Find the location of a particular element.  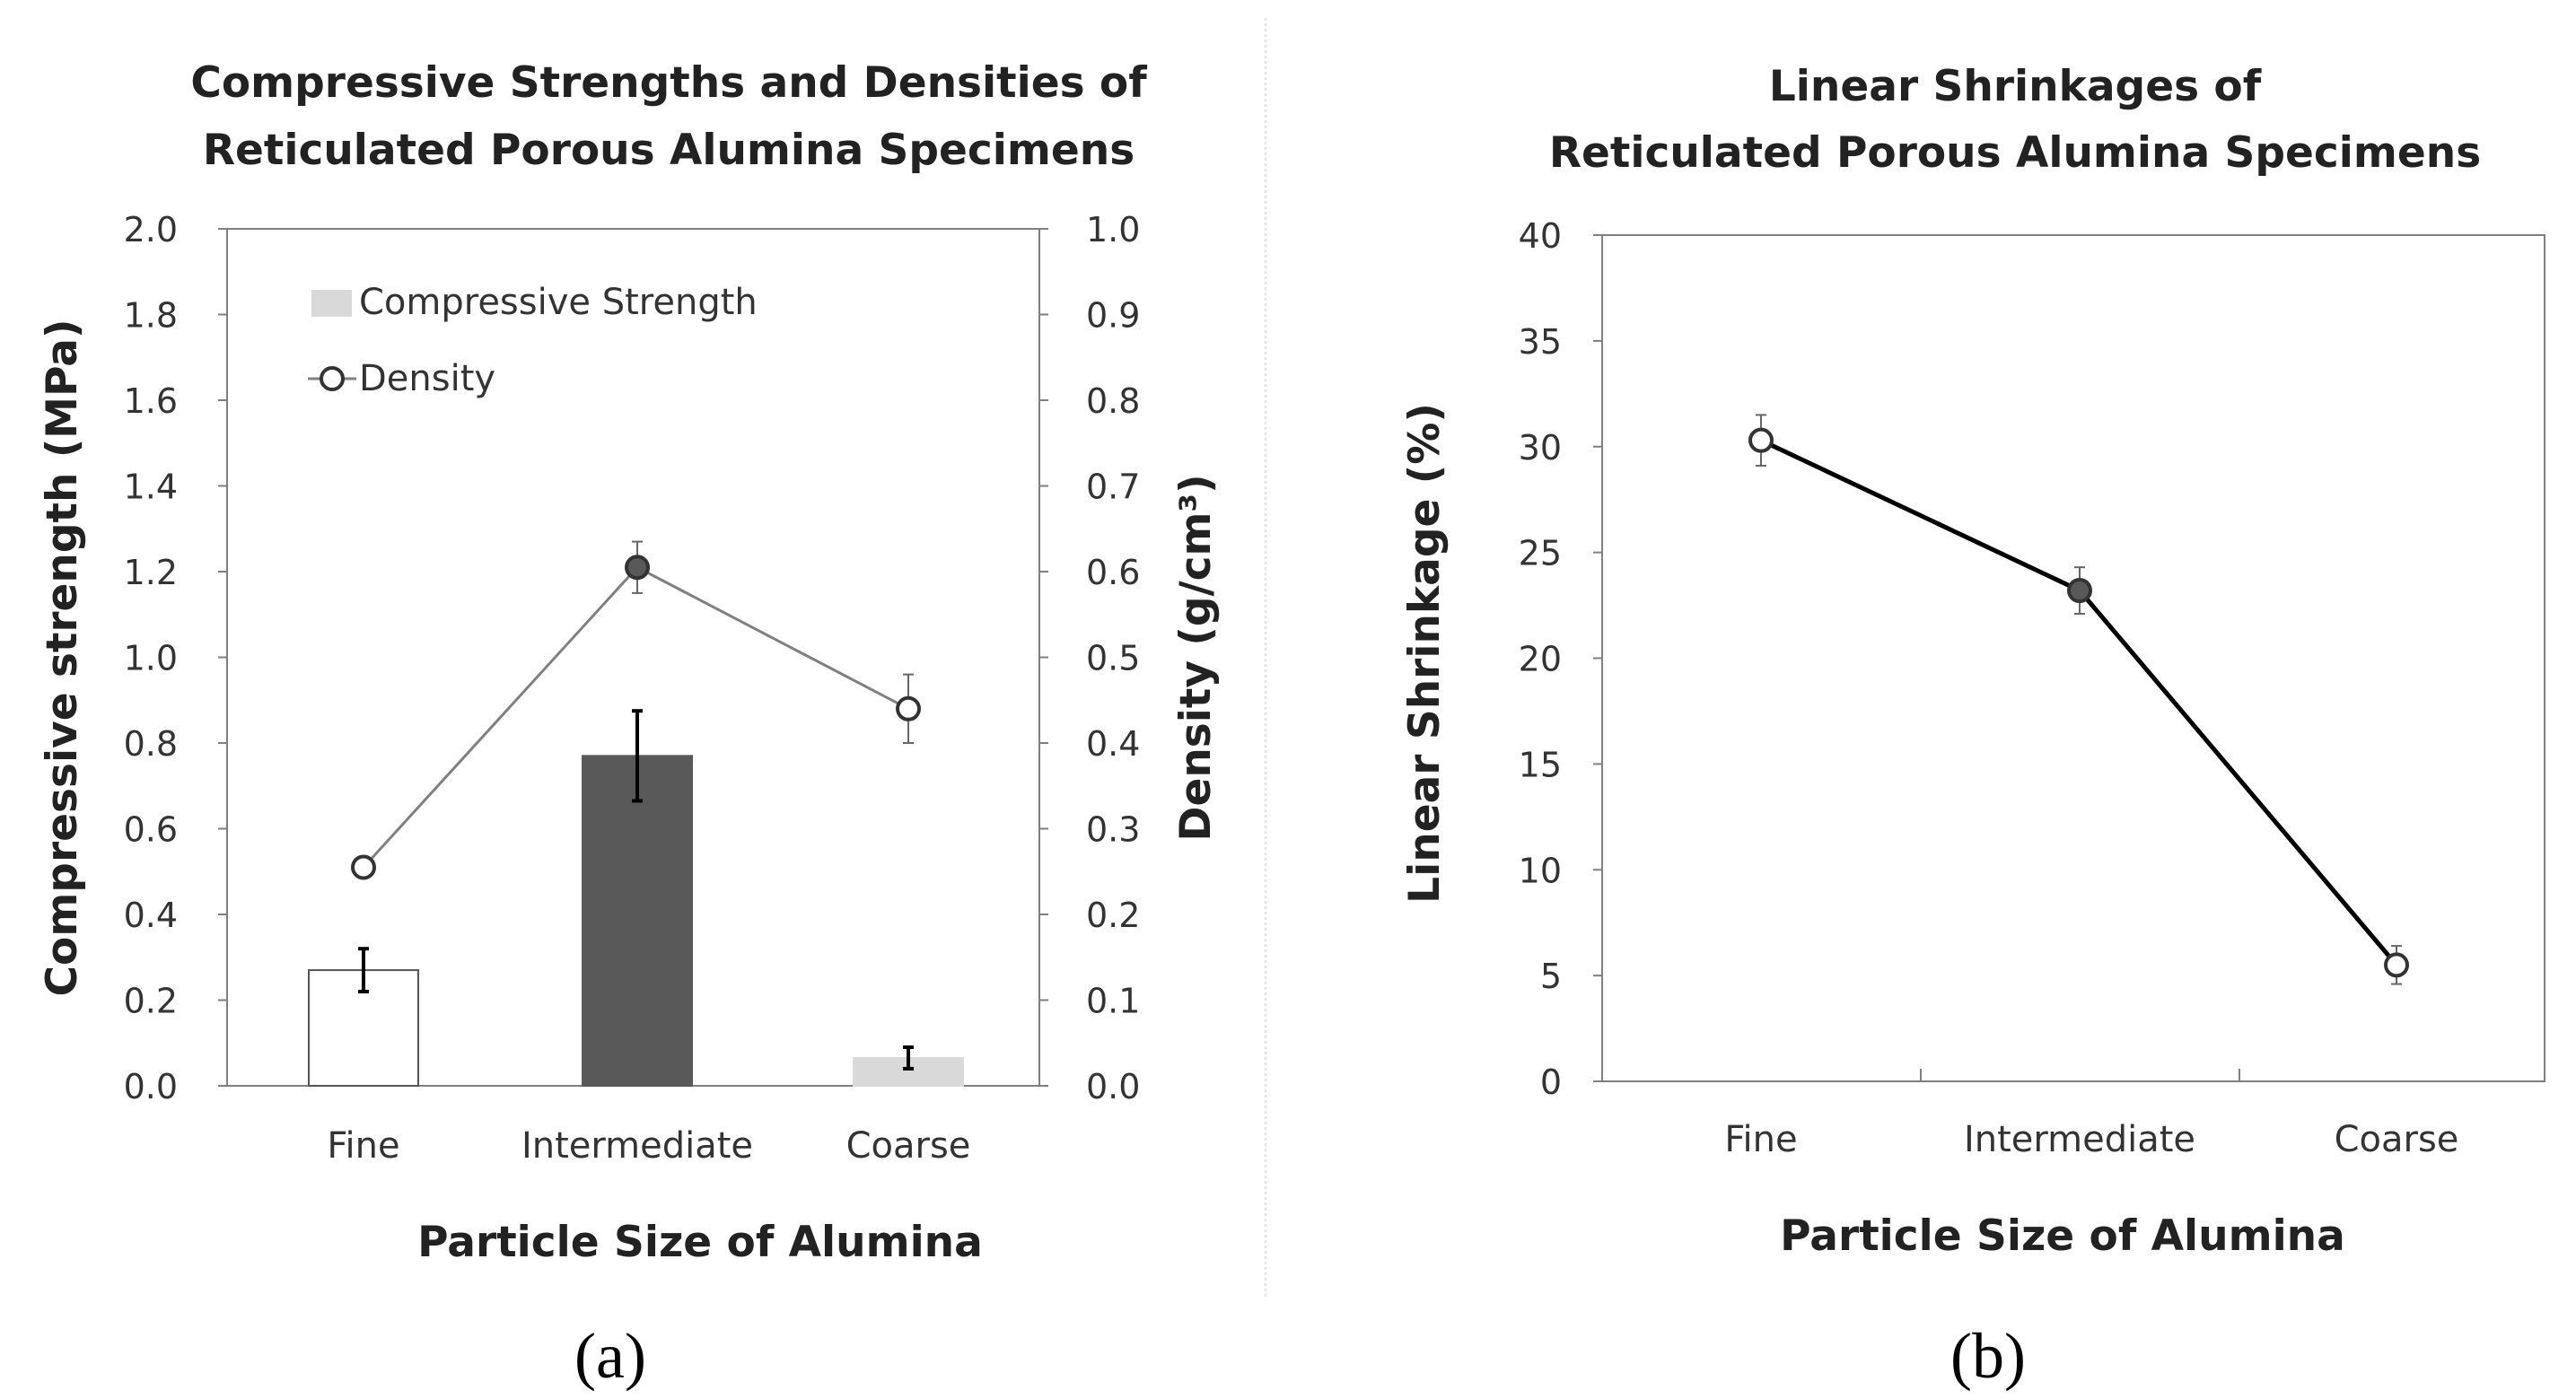

panel-label-a: (a) is located at coordinates (610, 1356).